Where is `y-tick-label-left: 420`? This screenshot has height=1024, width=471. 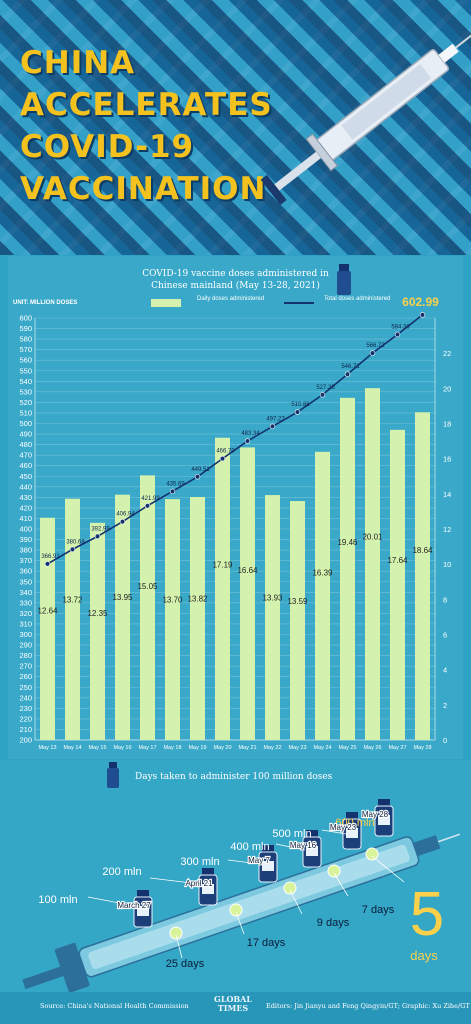
y-tick-label-left: 420 is located at coordinates (25, 507).